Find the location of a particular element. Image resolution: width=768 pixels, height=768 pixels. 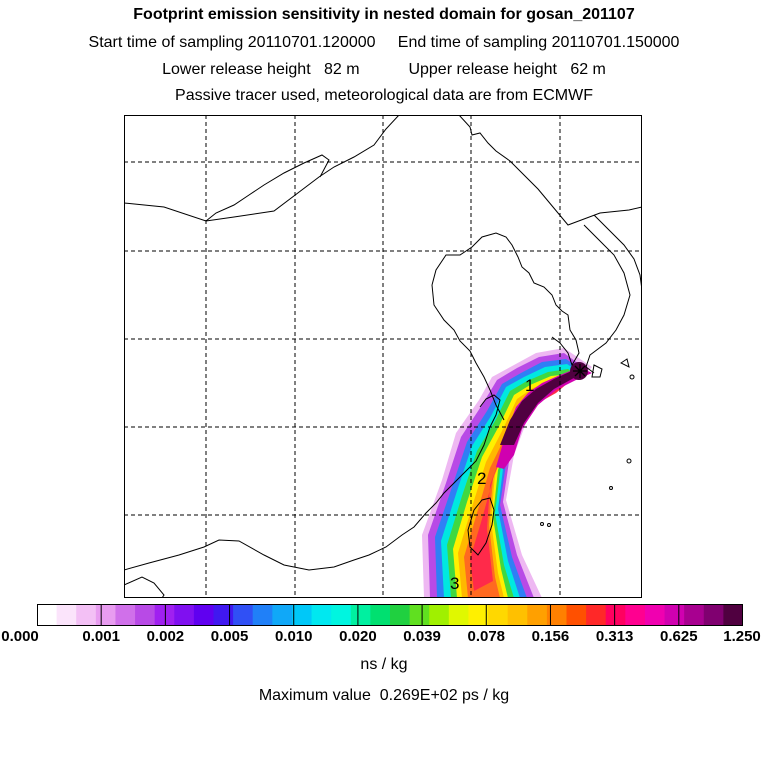

plume-label-3: 3 is located at coordinates (454, 583).